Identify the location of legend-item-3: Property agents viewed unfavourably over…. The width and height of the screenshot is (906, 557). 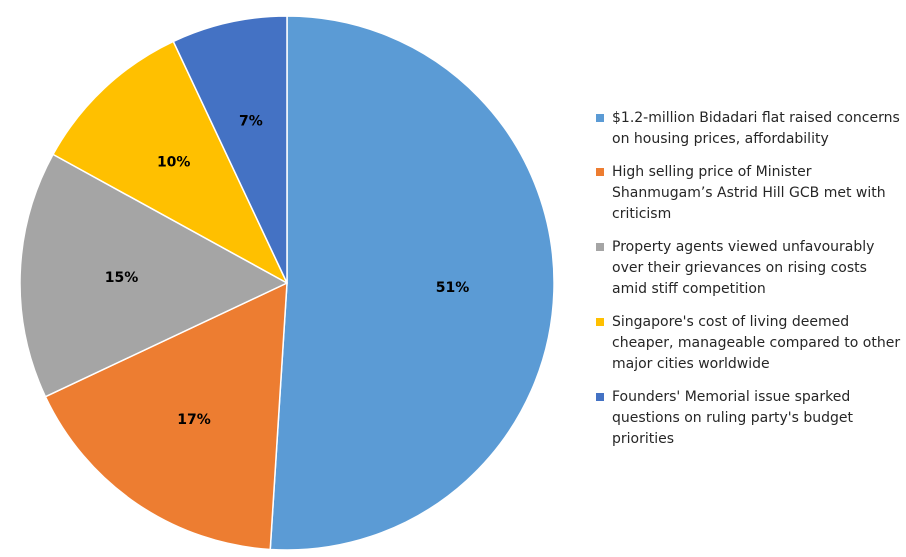
(749, 268).